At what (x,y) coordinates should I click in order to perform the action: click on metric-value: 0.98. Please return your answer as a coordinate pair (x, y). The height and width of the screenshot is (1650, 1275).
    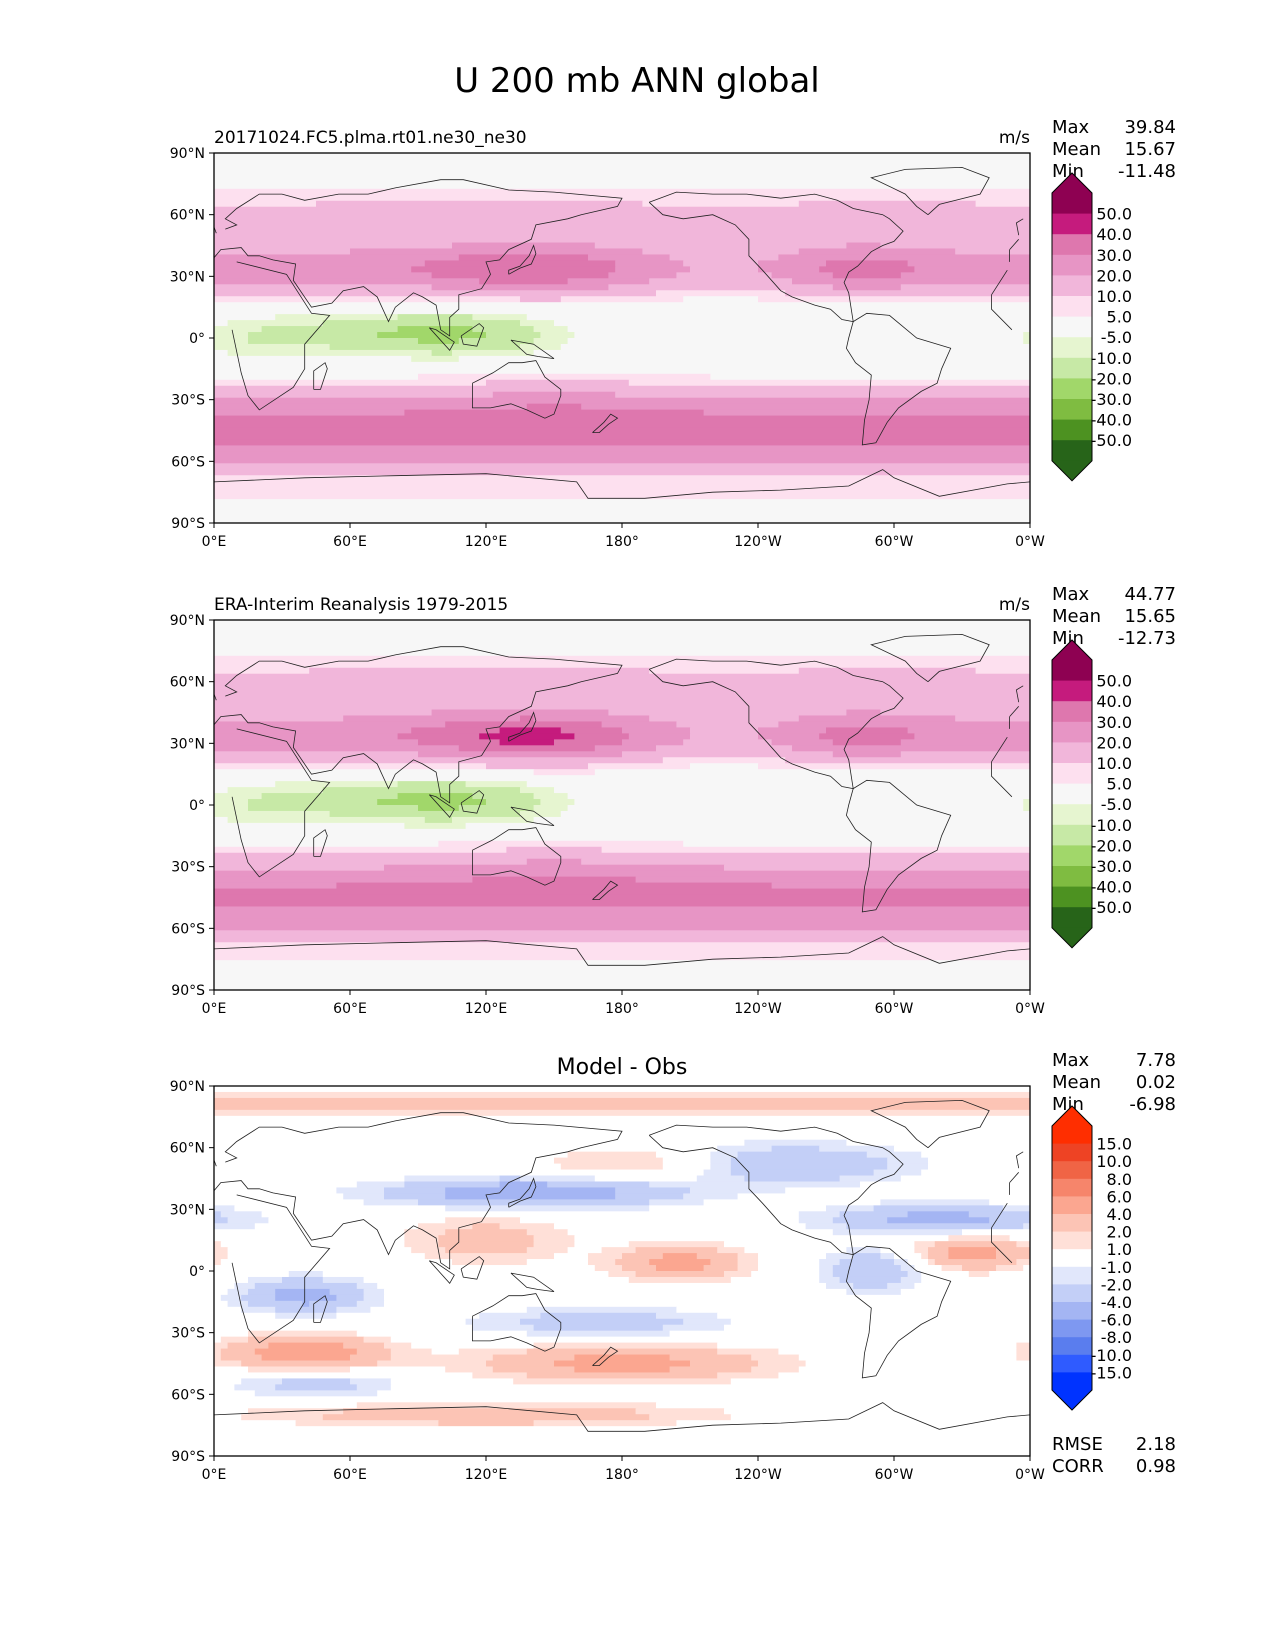
    Looking at the image, I should click on (1156, 1466).